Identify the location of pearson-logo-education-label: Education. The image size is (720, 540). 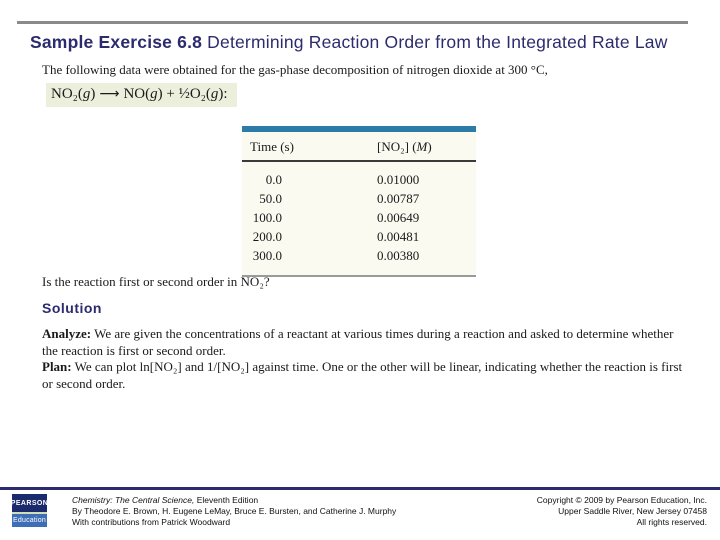
(29, 520).